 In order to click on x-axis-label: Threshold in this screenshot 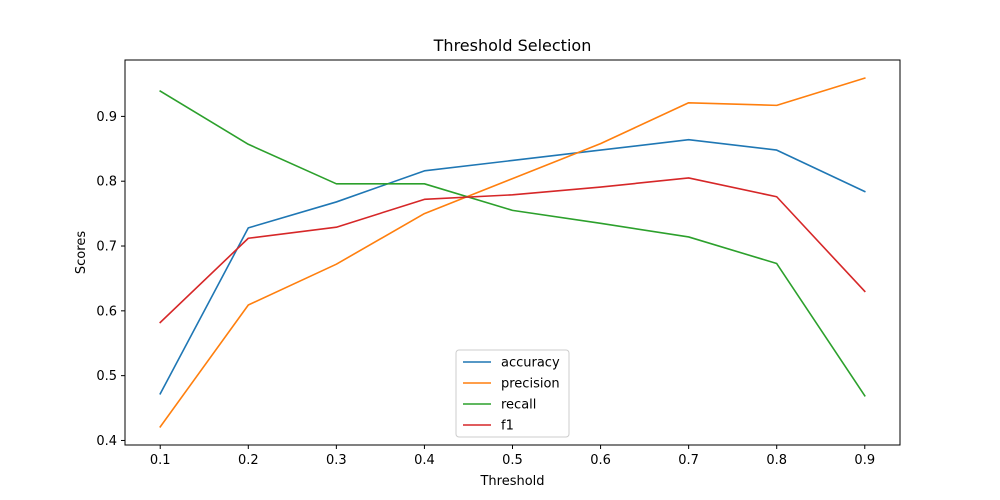, I will do `click(511, 481)`.